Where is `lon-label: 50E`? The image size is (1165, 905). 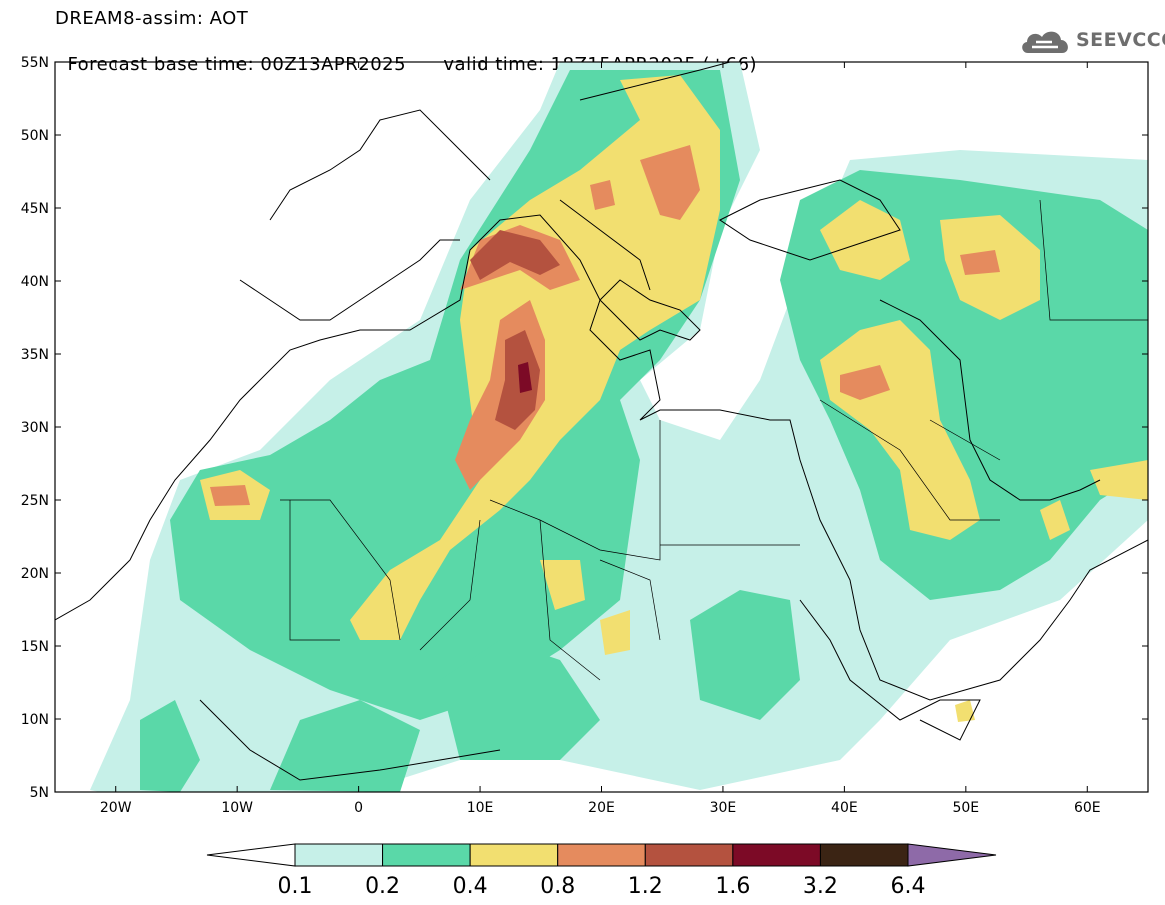 lon-label: 50E is located at coordinates (965, 808).